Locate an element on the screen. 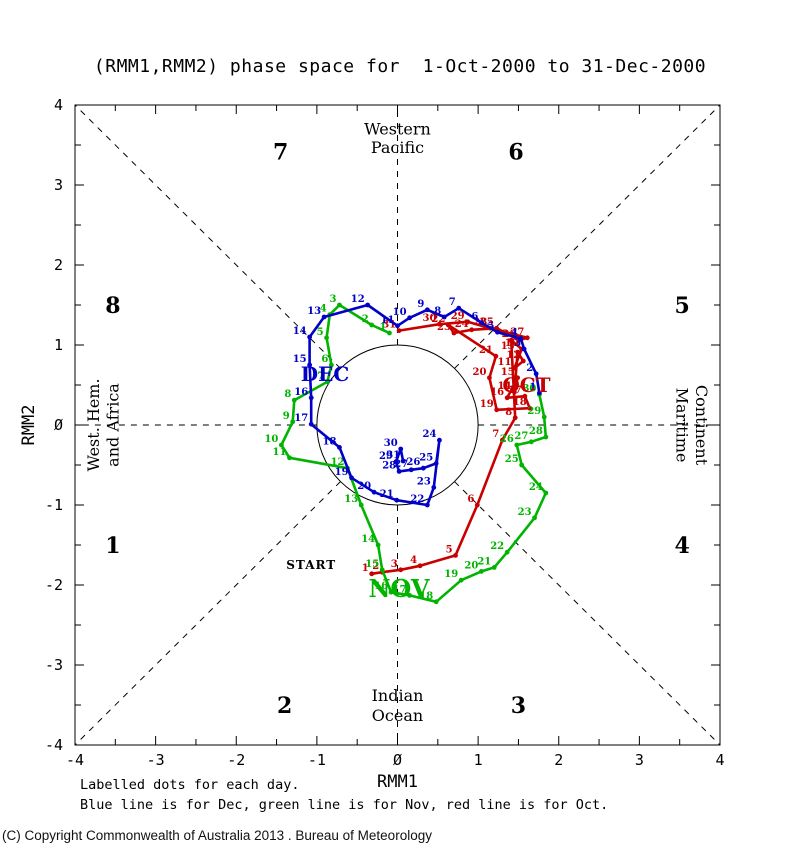 The height and width of the screenshot is (850, 800). dec-day-label: 24 is located at coordinates (430, 434).